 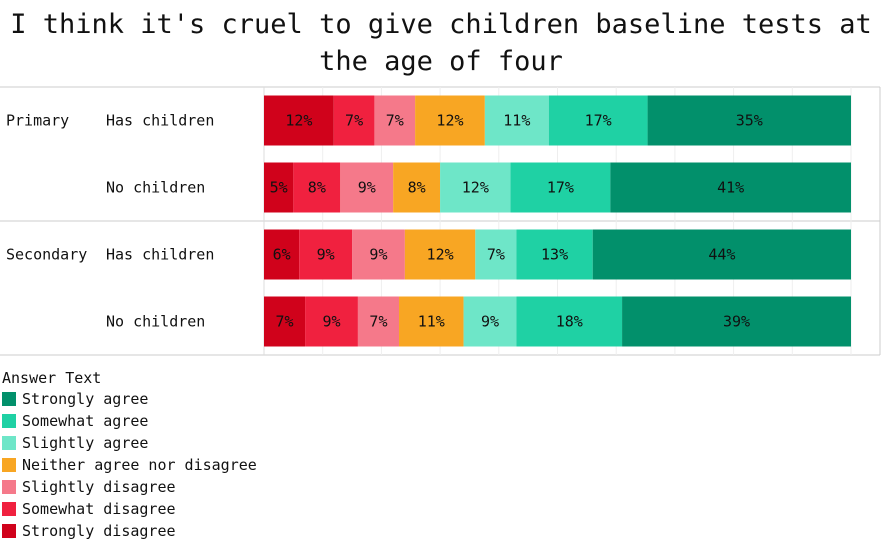 I want to click on legend-item: Somewhat agree, so click(x=129, y=421).